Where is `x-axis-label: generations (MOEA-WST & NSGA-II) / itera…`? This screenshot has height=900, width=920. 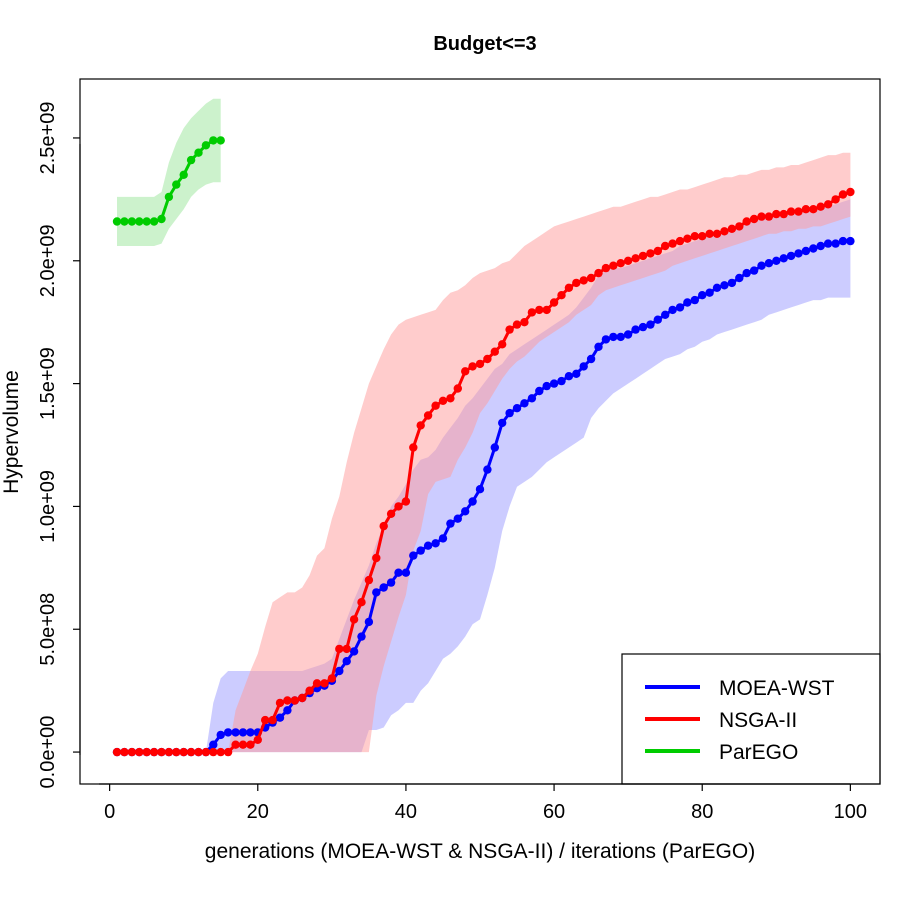 x-axis-label: generations (MOEA-WST & NSGA-II) / itera… is located at coordinates (480, 851).